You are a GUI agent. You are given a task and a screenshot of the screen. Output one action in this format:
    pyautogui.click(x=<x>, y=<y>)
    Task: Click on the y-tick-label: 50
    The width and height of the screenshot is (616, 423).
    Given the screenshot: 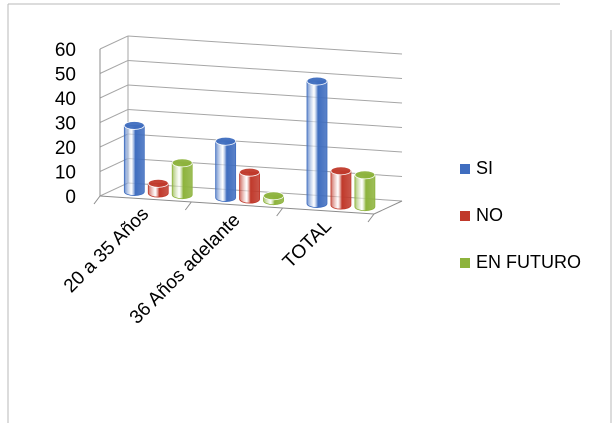 What is the action you would take?
    pyautogui.click(x=65, y=75)
    